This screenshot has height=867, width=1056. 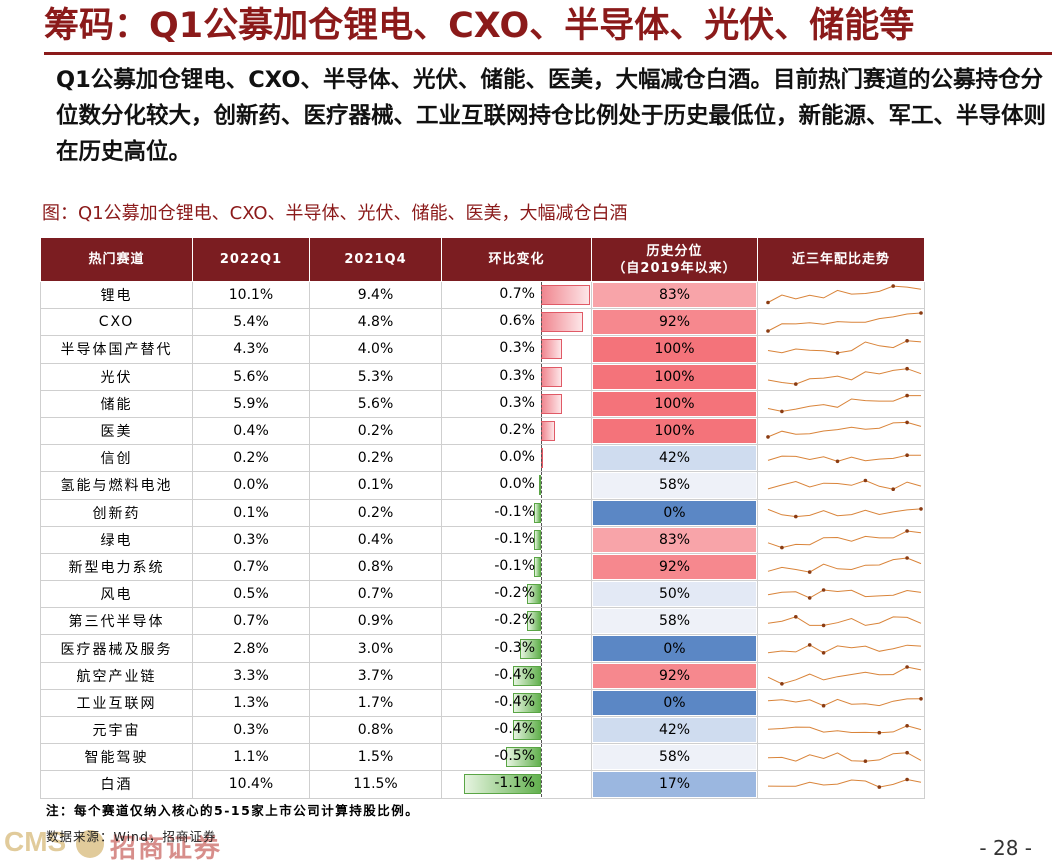 What do you see at coordinates (674, 295) in the screenshot?
I see `percentile-value: 83%` at bounding box center [674, 295].